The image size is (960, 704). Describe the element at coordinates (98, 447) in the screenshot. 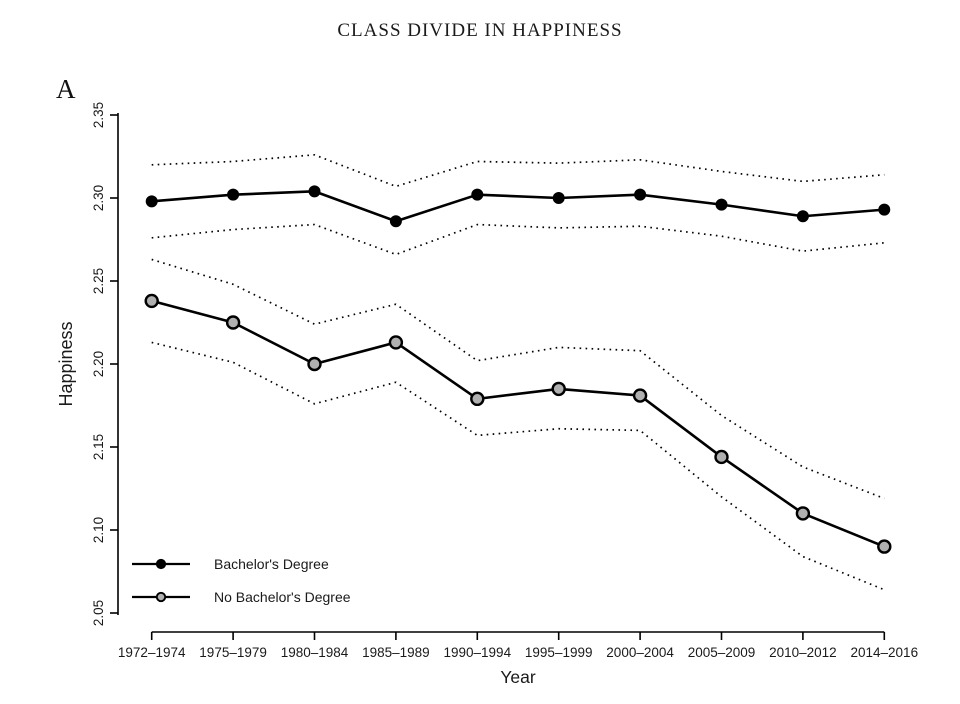

I see `y-tick-label: 2.15` at that location.